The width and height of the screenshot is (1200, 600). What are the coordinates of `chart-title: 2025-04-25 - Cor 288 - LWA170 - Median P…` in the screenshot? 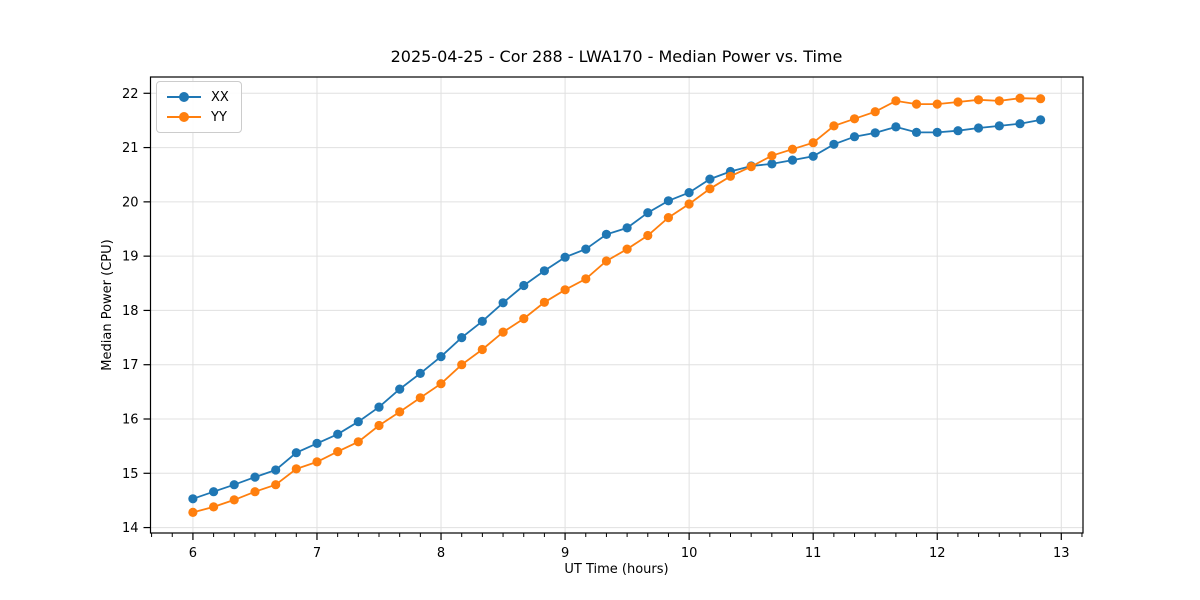 It's located at (616, 56).